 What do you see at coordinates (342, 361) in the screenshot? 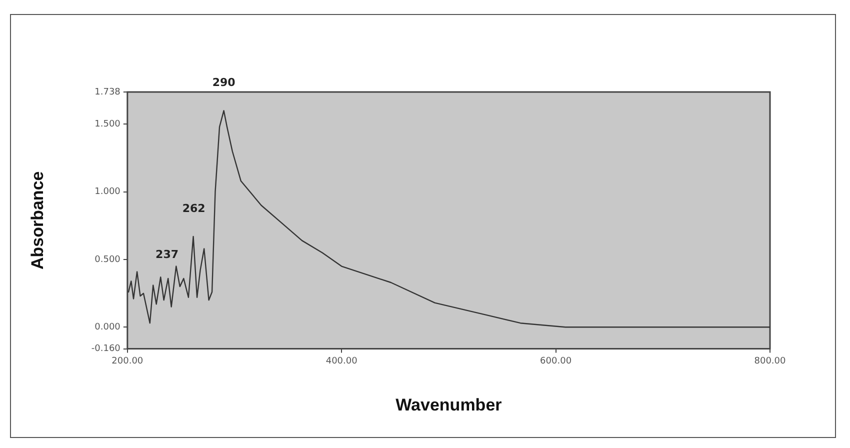
I see `x-tick-label: 400.00` at bounding box center [342, 361].